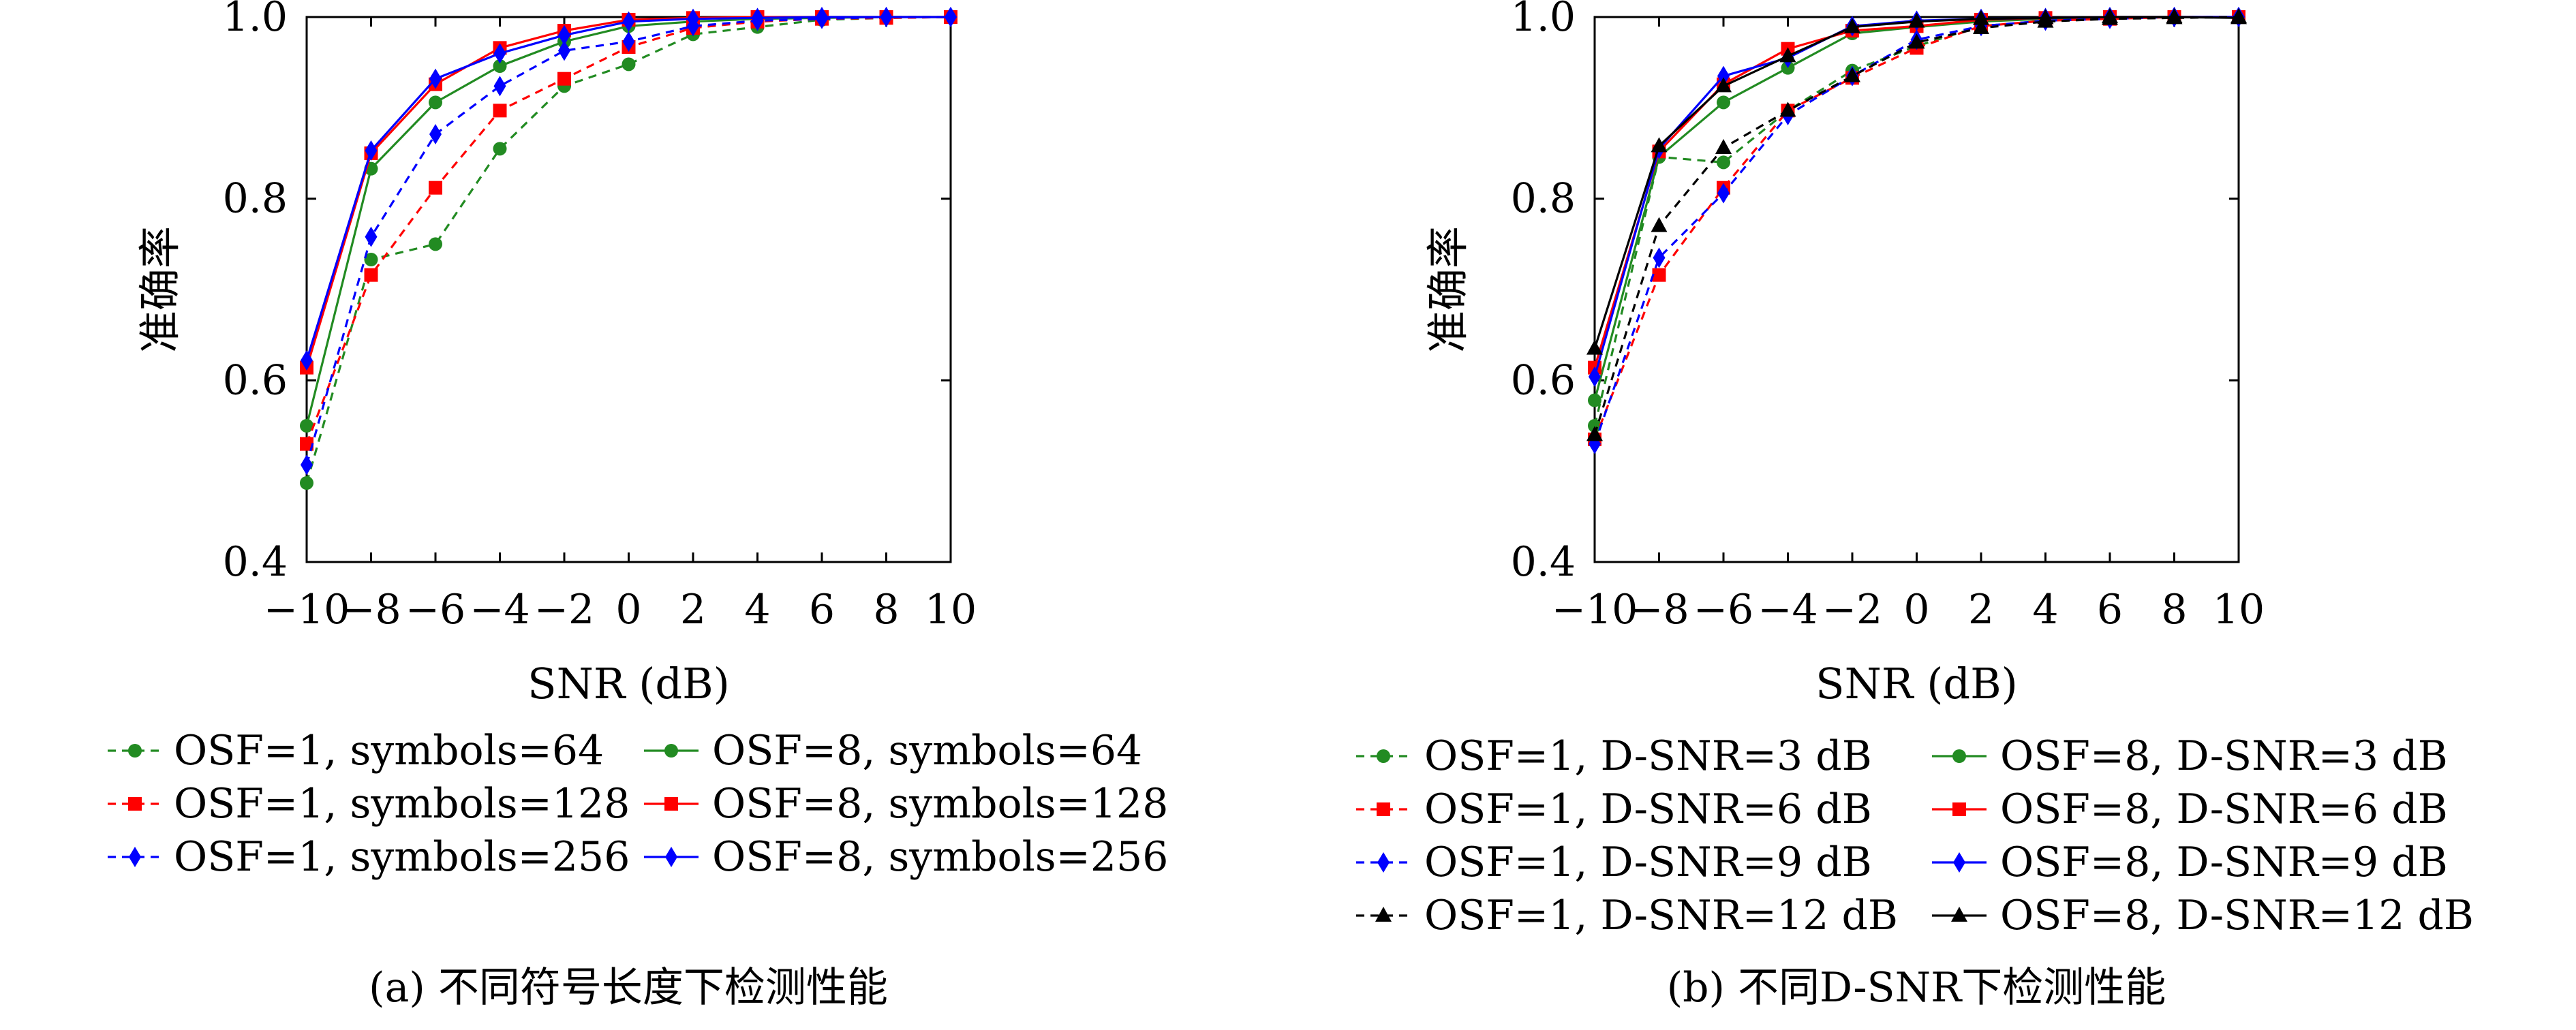 This screenshot has width=2576, height=1030. Describe the element at coordinates (2203, 915) in the screenshot. I see `legend-item: OSF=8, D-SNR=12 dB` at that location.